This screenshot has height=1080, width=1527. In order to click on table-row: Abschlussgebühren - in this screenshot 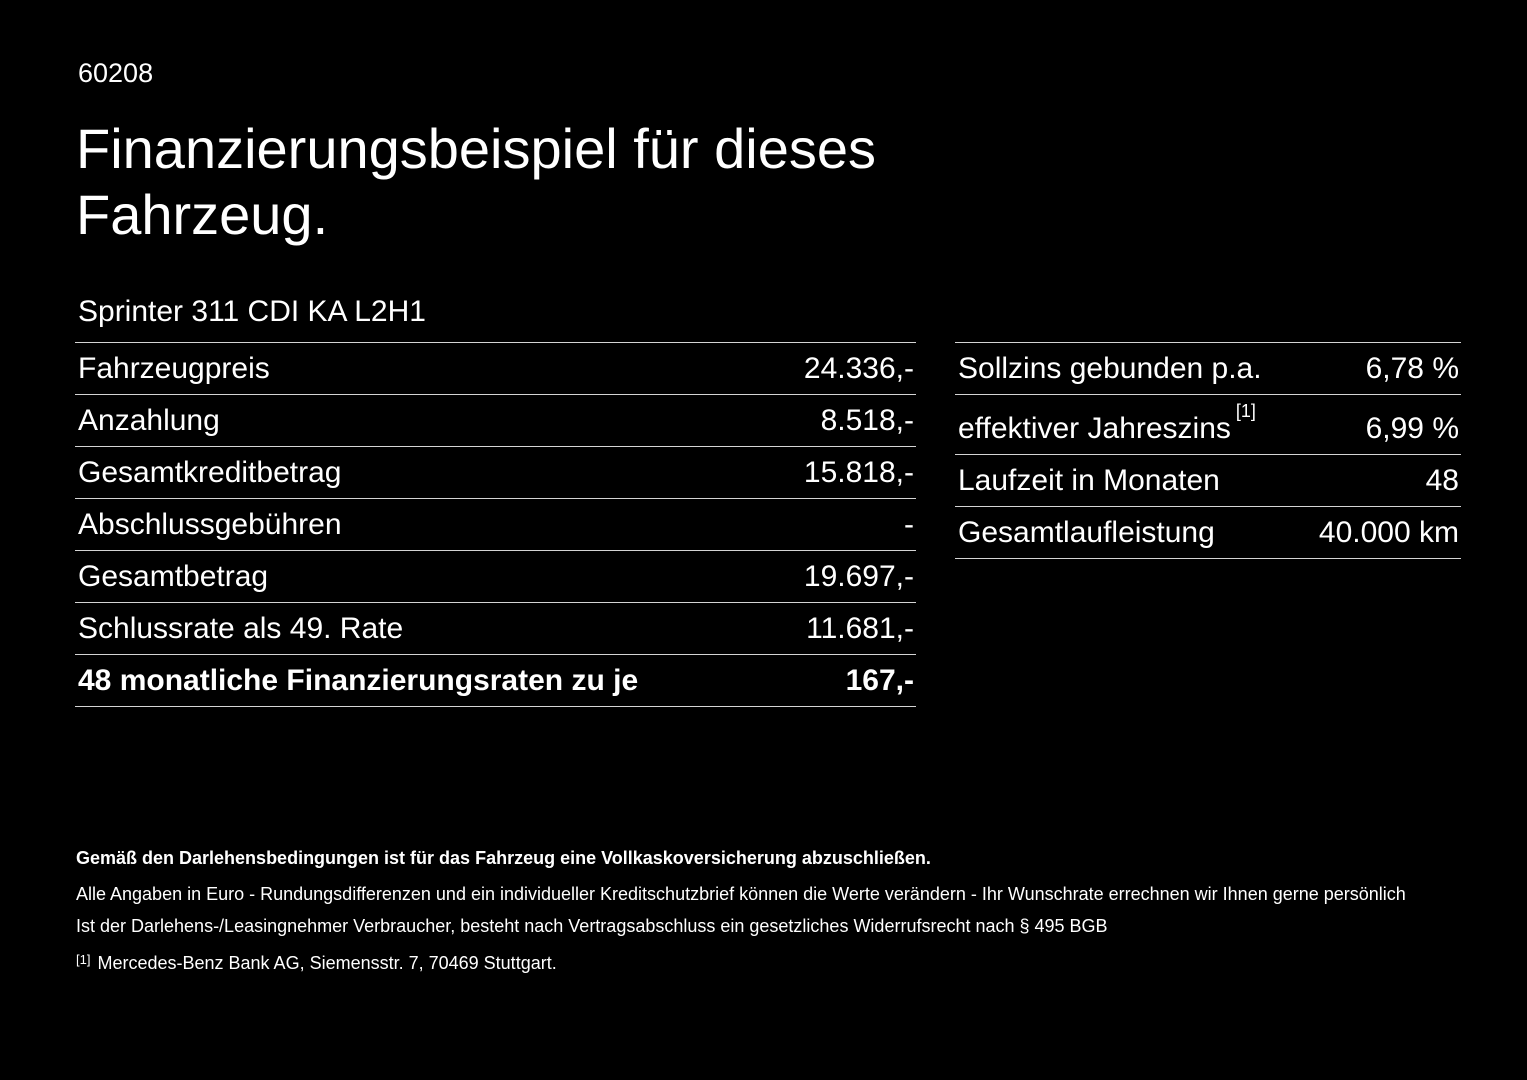, I will do `click(495, 524)`.